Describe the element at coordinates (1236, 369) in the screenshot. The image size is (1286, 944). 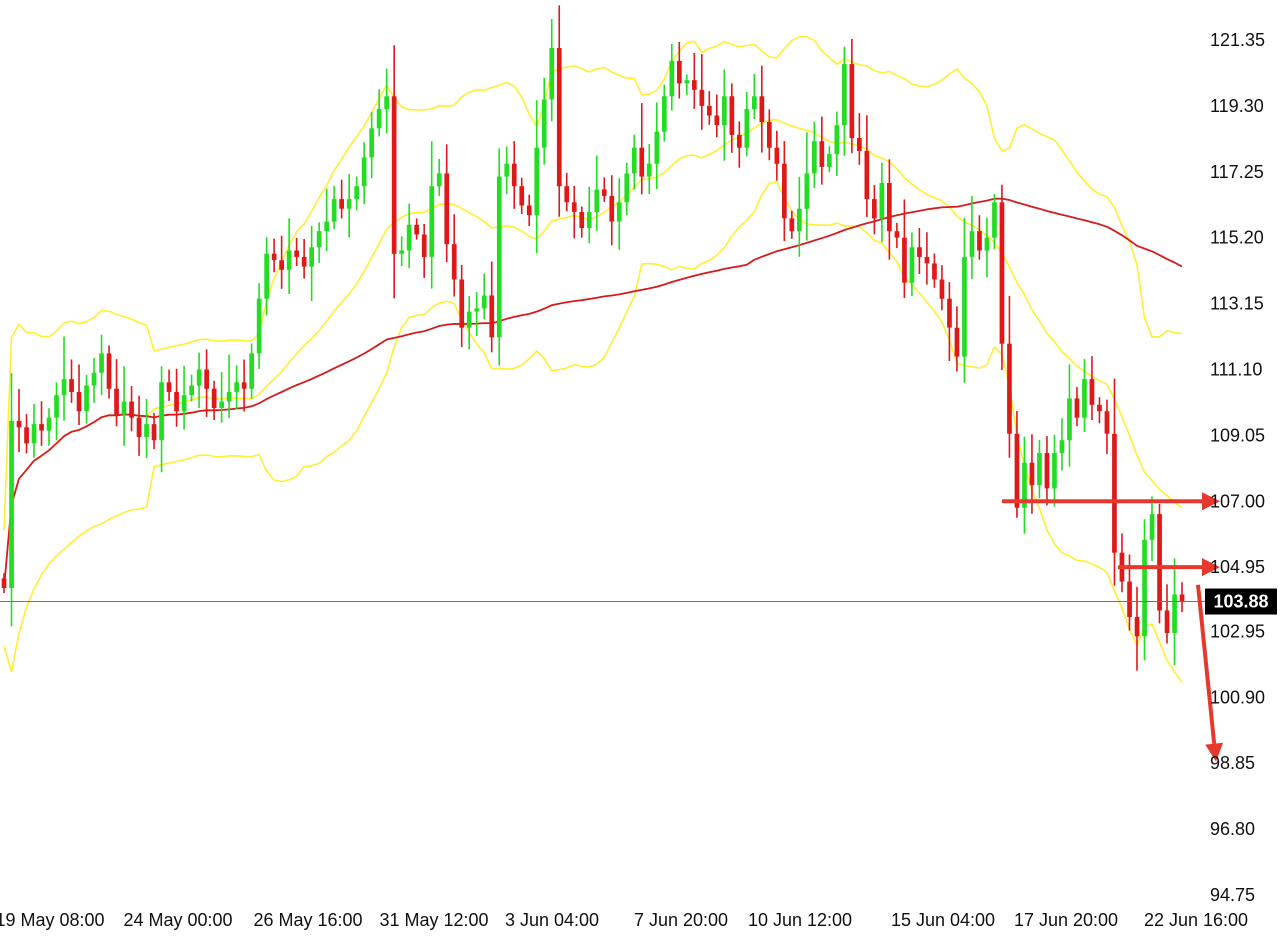
I see `y-tick-label: 111.10` at that location.